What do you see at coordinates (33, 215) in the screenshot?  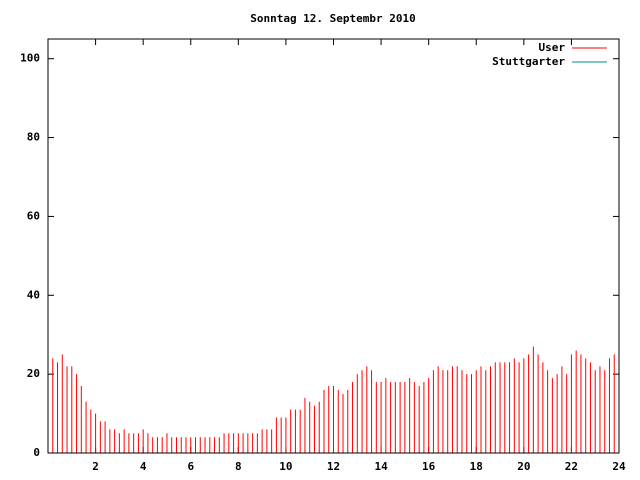 I see `y-tick-label: 60` at bounding box center [33, 215].